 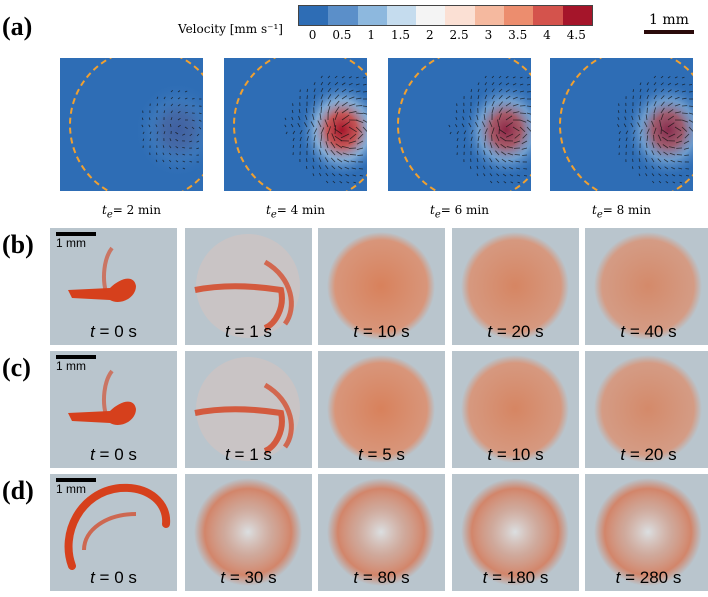 I want to click on colorbar-tick-label: 4, so click(x=547, y=35).